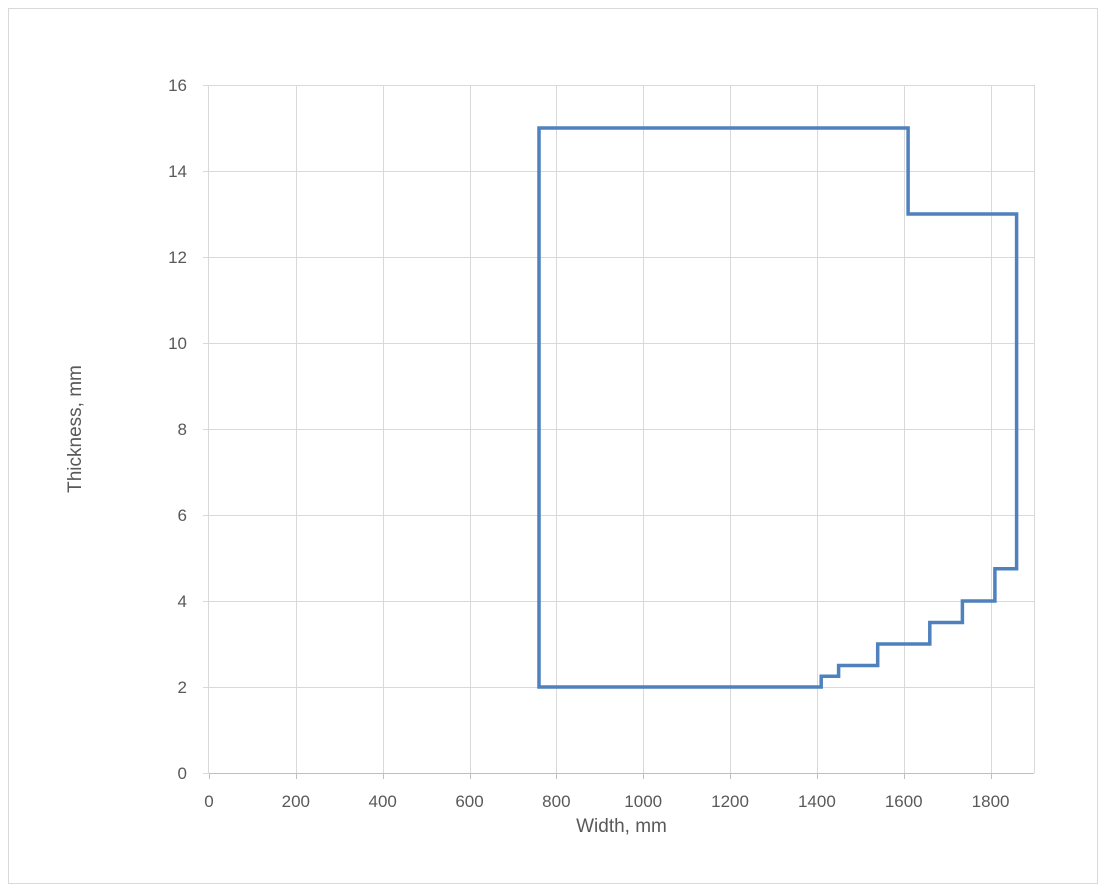 Image resolution: width=1109 pixels, height=895 pixels. I want to click on y-tick-label: 10, so click(177, 343).